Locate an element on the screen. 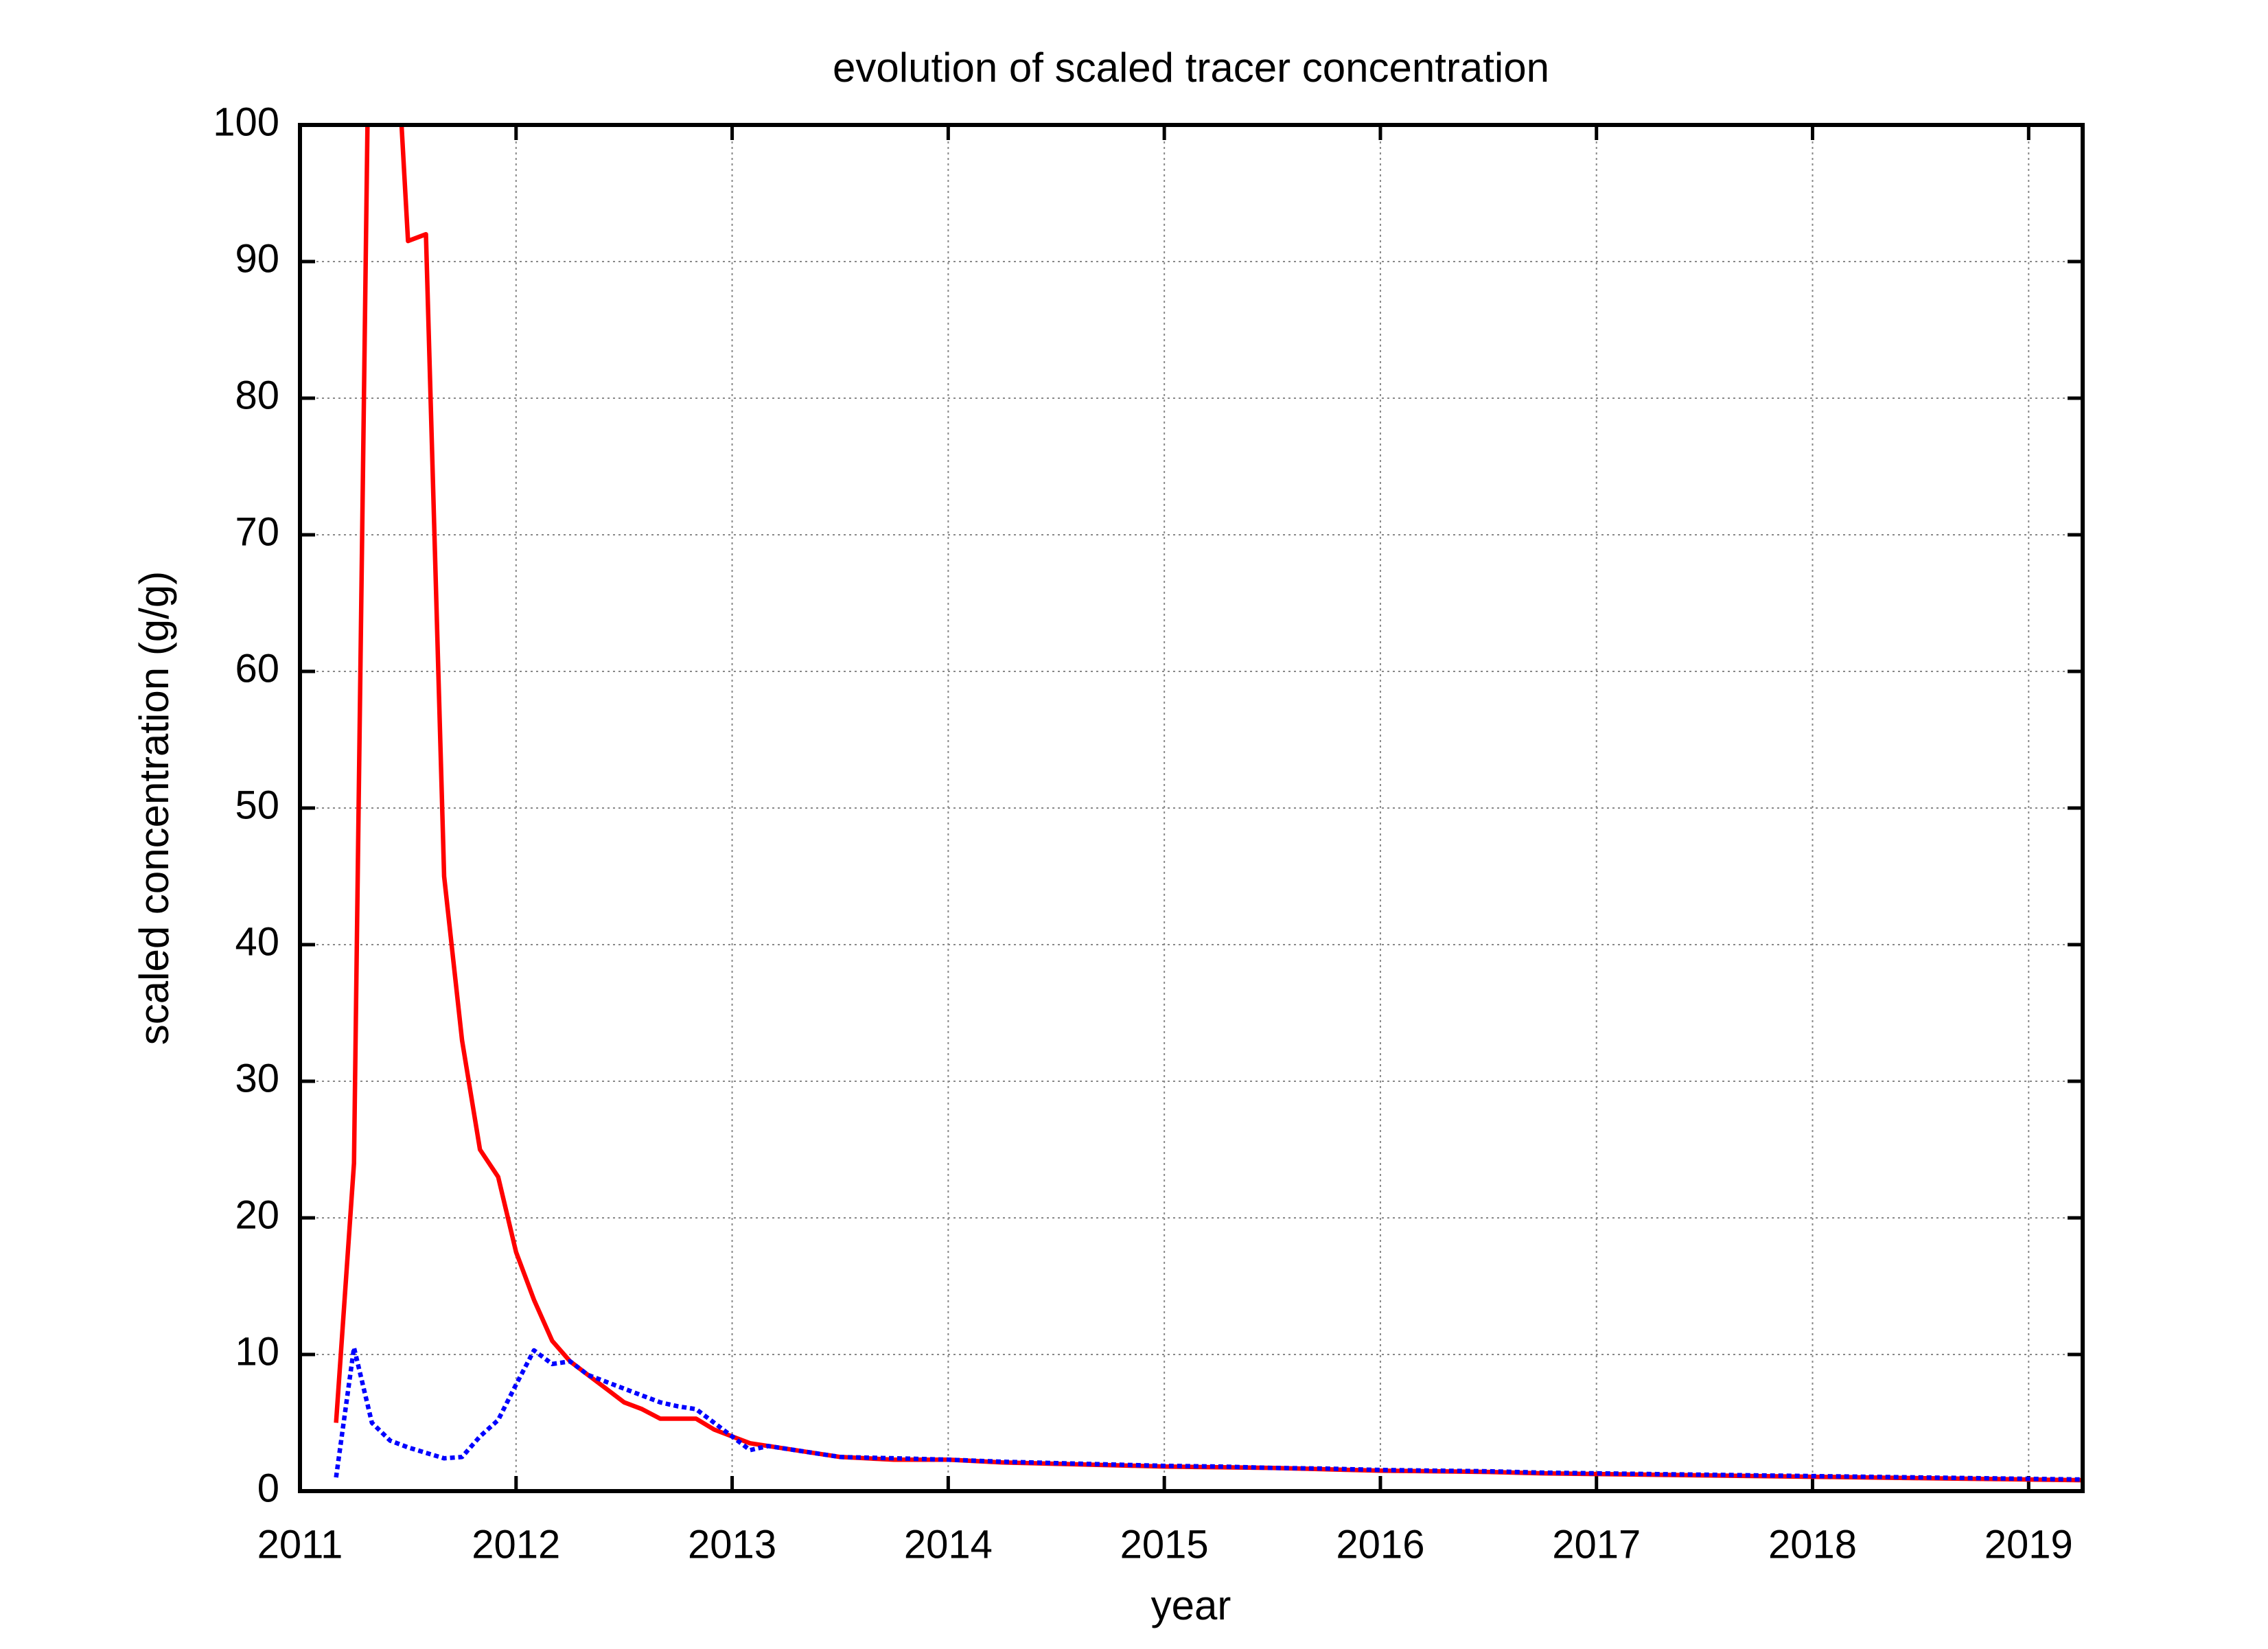 The image size is (2268, 1649). y-tick-label: 10 is located at coordinates (257, 1351).